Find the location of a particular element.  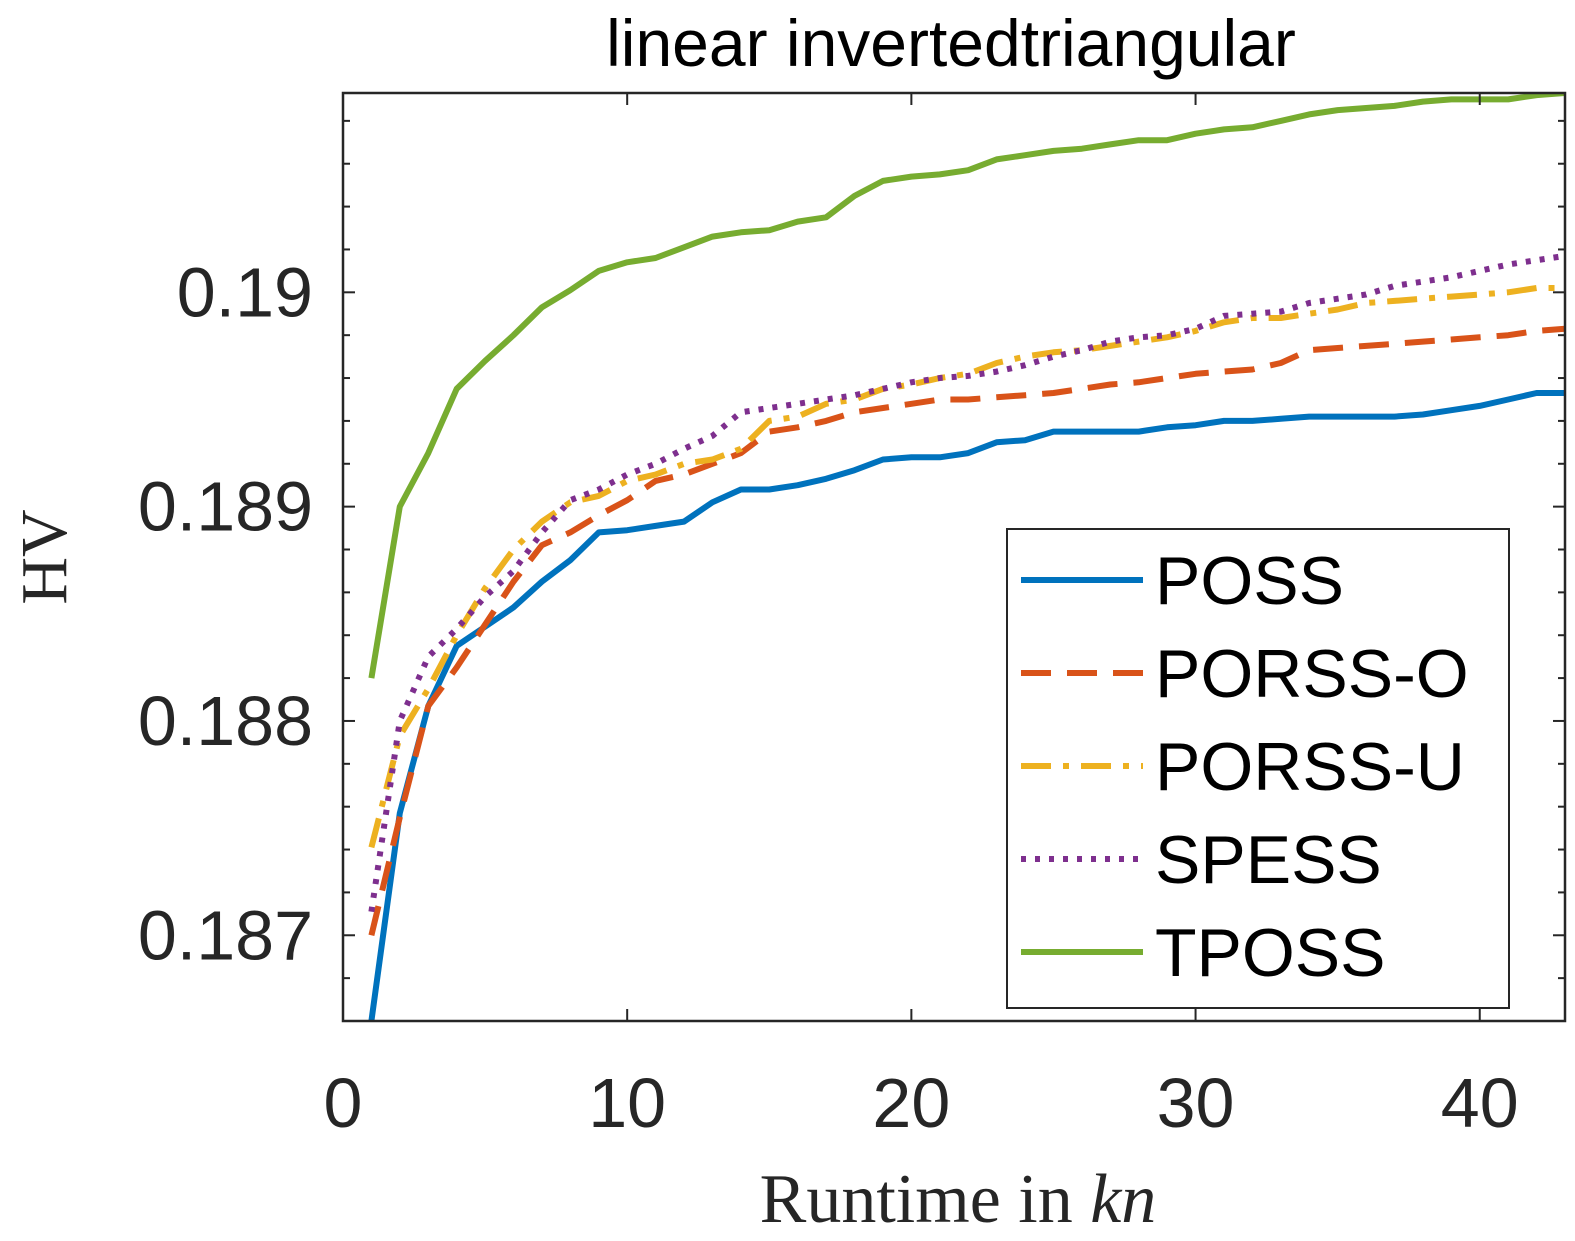

legend: POSS PORSS-O PORSS-U SPESS TPOSS is located at coordinates (1258, 768).